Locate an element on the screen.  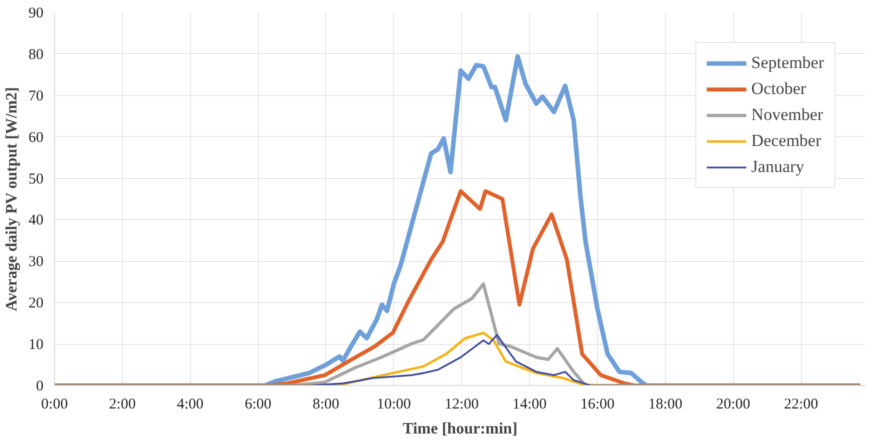
x-tick-label: 6:00 is located at coordinates (258, 404).